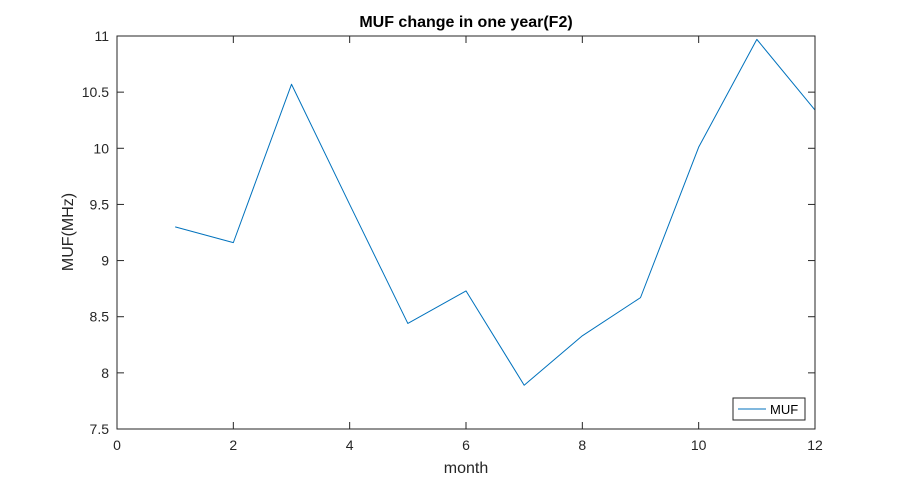 The width and height of the screenshot is (900, 483). What do you see at coordinates (699, 445) in the screenshot?
I see `x-tick-label: 10` at bounding box center [699, 445].